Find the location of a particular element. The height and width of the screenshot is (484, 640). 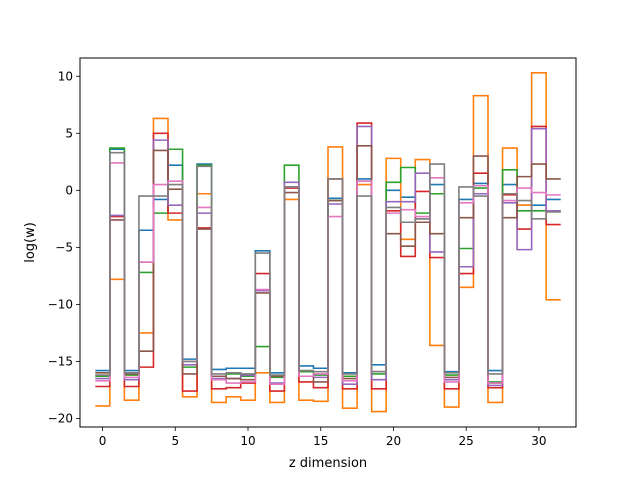

y-tick-label: −10 is located at coordinates (60, 304).